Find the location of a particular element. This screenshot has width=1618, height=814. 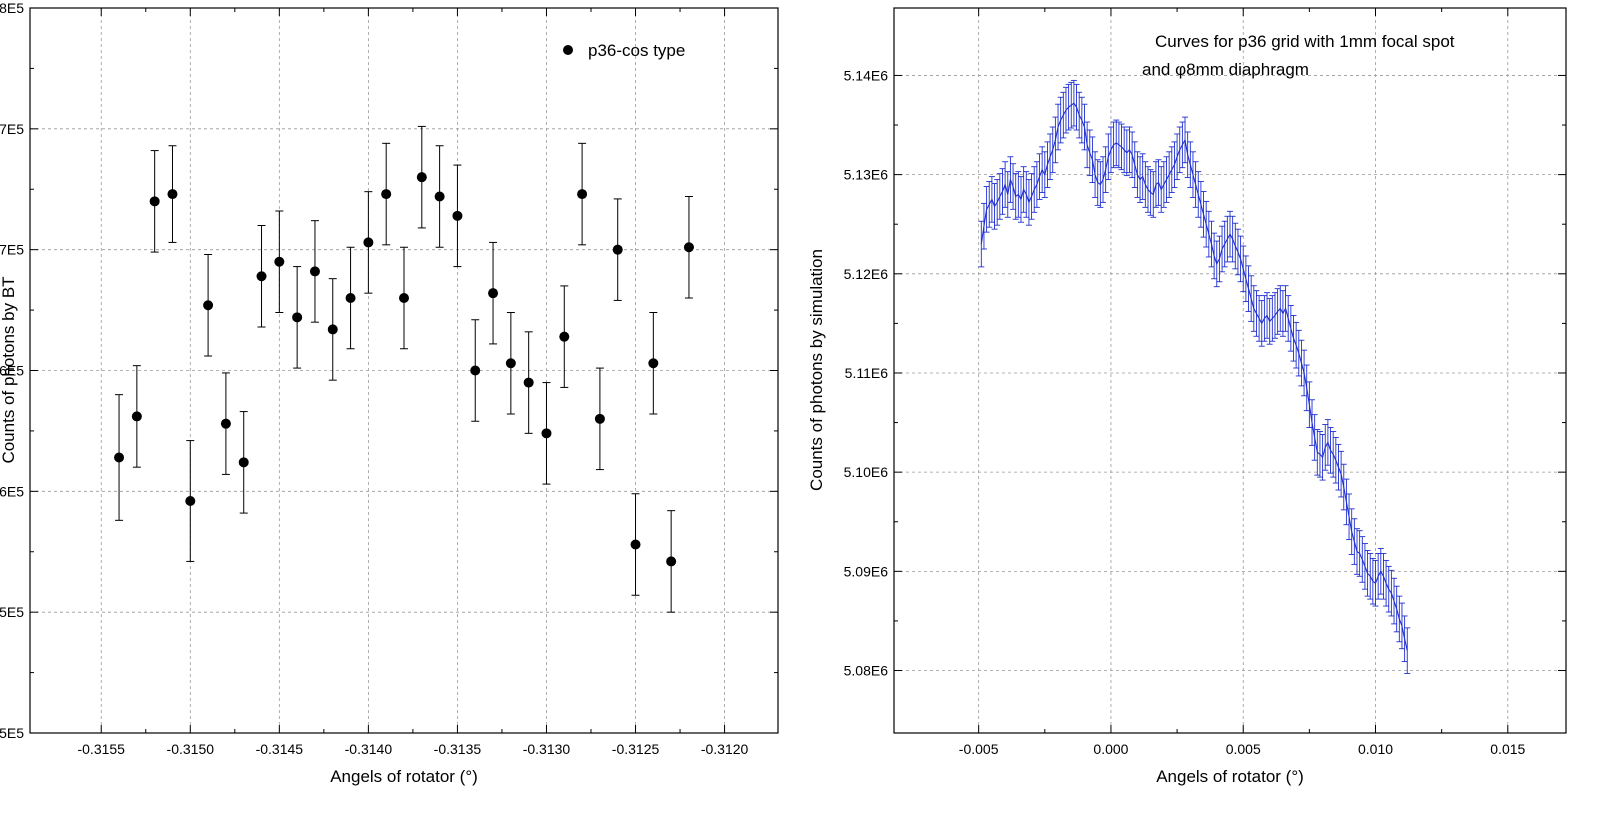

bt-y-axis-label: Counts of photons by BT is located at coordinates (9, 369).